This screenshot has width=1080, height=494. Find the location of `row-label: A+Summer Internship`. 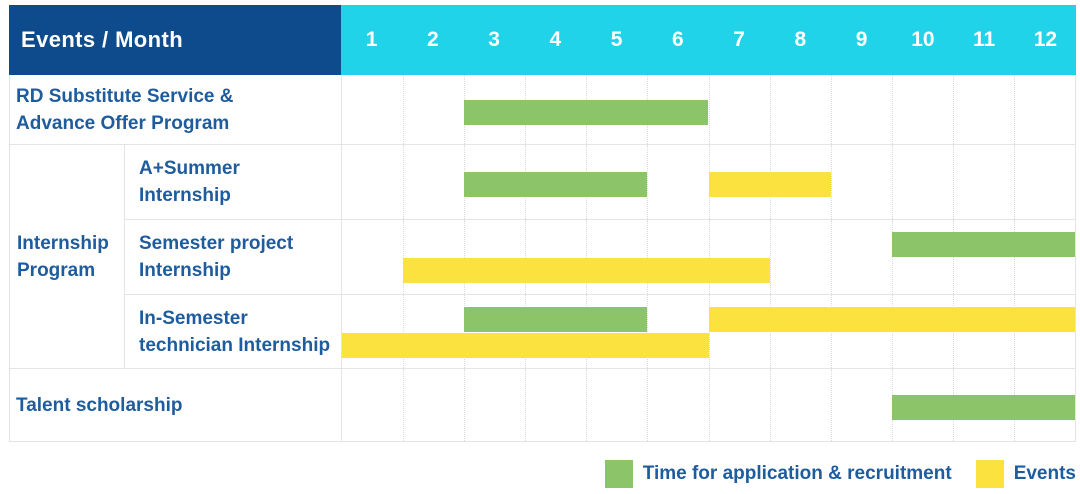

row-label: A+Summer Internship is located at coordinates (233, 182).